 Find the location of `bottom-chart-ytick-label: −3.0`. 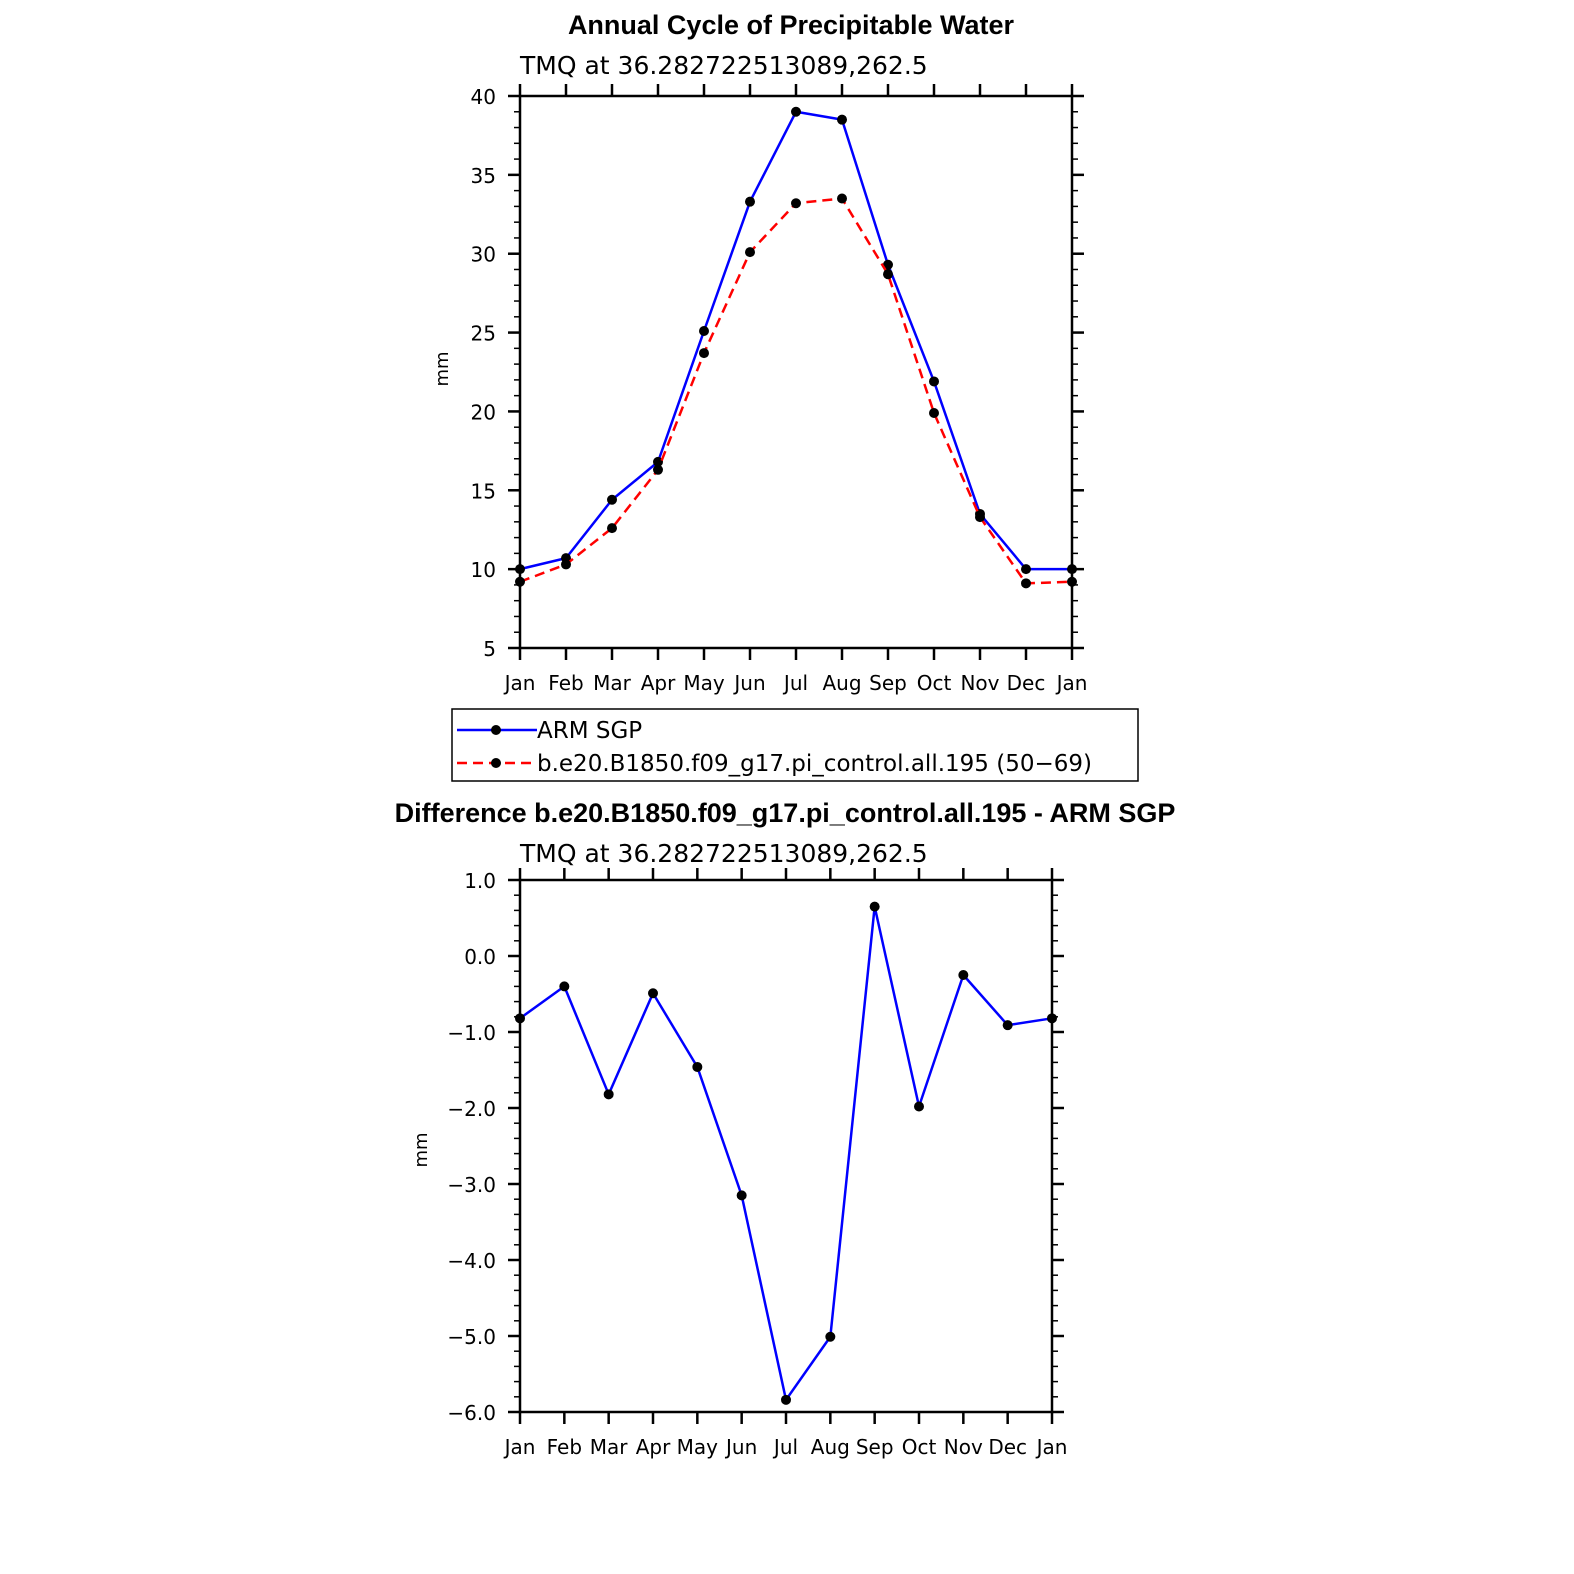

bottom-chart-ytick-label: −3.0 is located at coordinates (471, 1185).